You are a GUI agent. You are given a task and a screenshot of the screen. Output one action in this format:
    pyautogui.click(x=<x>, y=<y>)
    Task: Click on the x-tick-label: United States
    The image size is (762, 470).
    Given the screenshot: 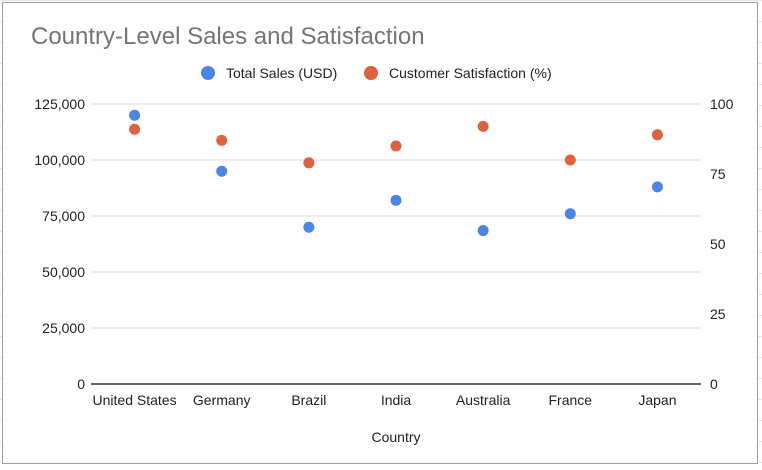 What is the action you would take?
    pyautogui.click(x=135, y=400)
    